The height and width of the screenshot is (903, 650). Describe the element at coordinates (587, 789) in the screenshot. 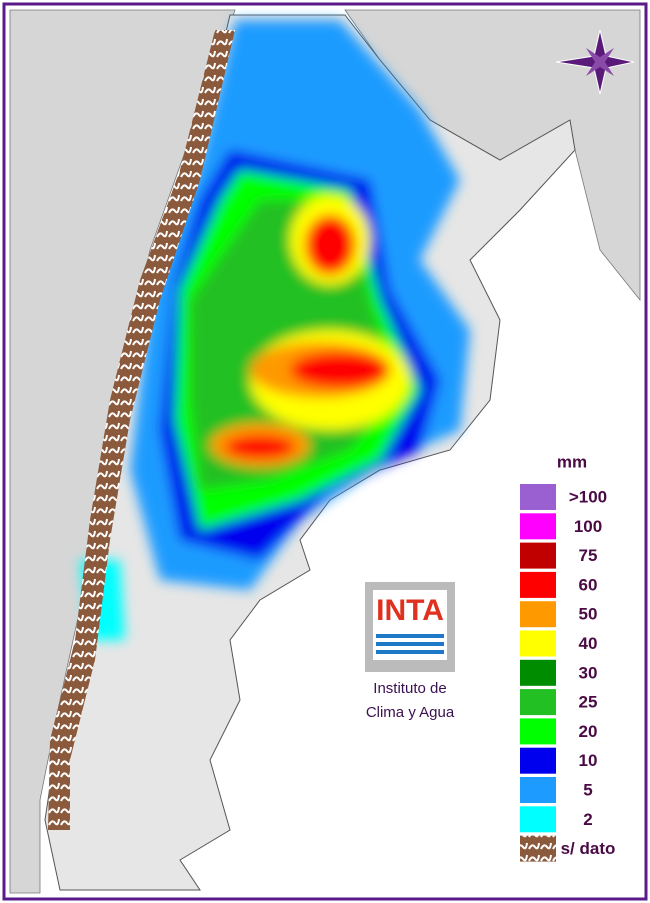

I see `legend-label: 5` at that location.